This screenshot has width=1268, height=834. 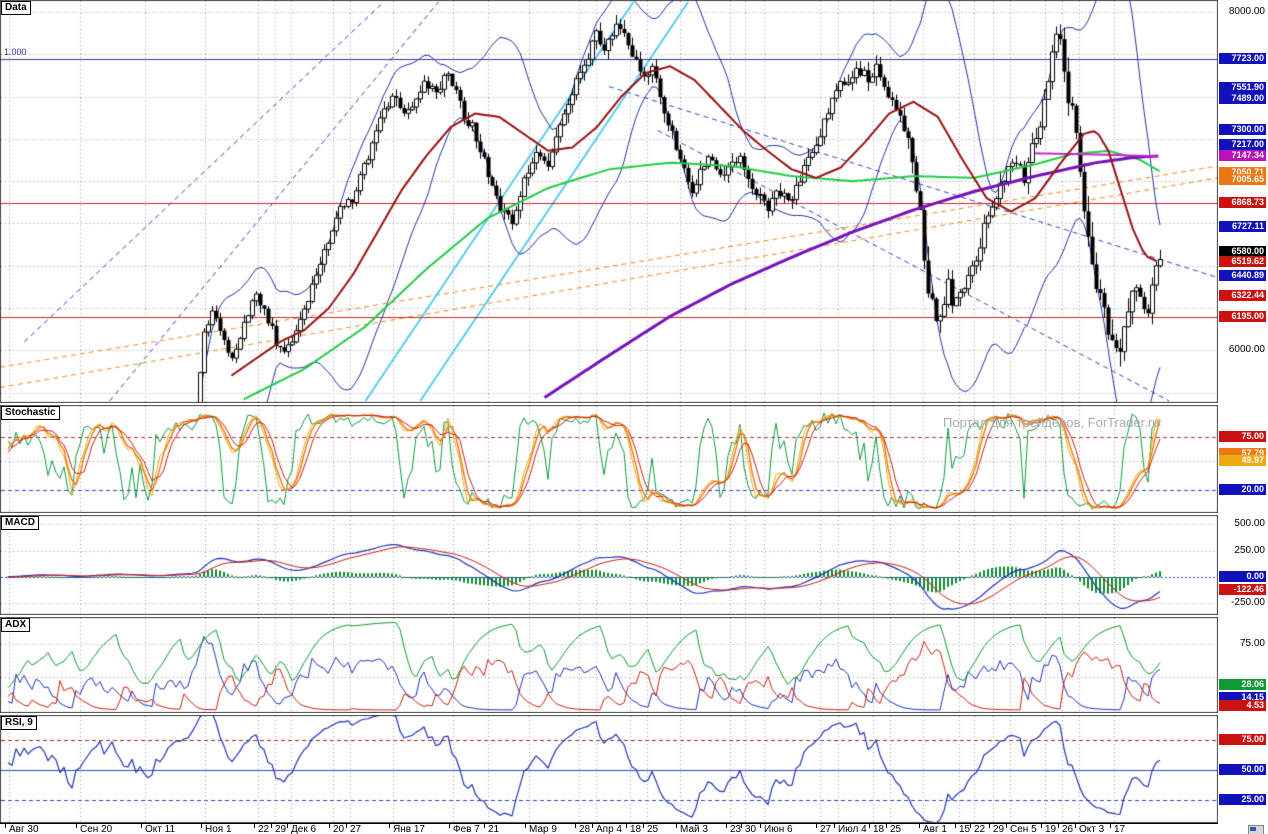 What do you see at coordinates (609, 769) in the screenshot?
I see `rsi-panel-canvas` at bounding box center [609, 769].